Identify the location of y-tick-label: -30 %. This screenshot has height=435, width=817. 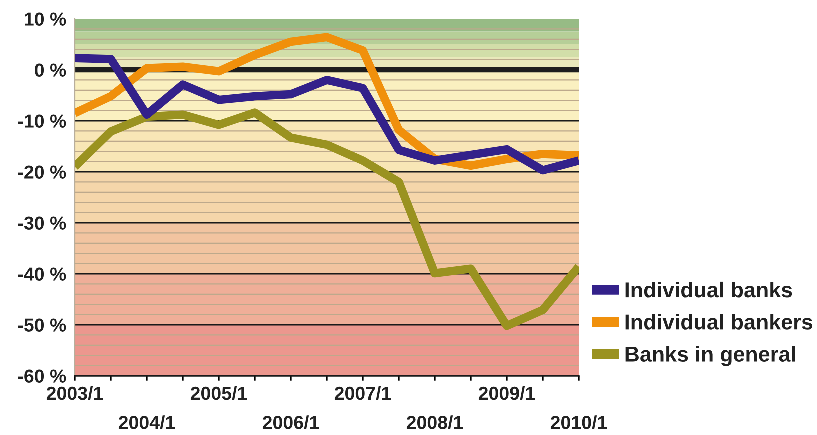
(42, 223).